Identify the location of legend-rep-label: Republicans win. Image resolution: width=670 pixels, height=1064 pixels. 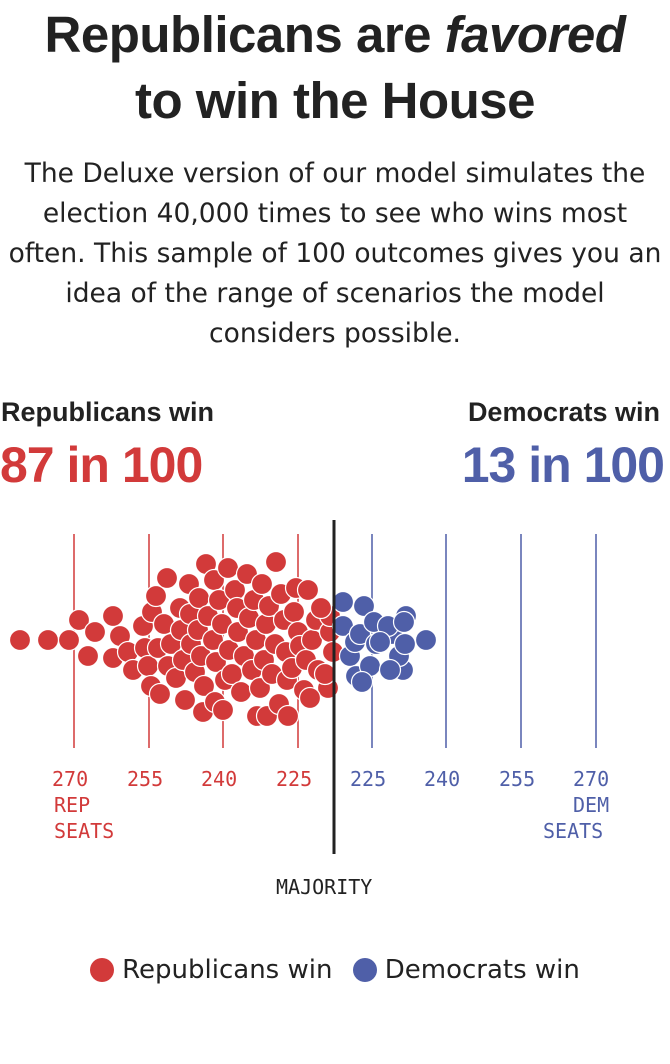
(227, 970).